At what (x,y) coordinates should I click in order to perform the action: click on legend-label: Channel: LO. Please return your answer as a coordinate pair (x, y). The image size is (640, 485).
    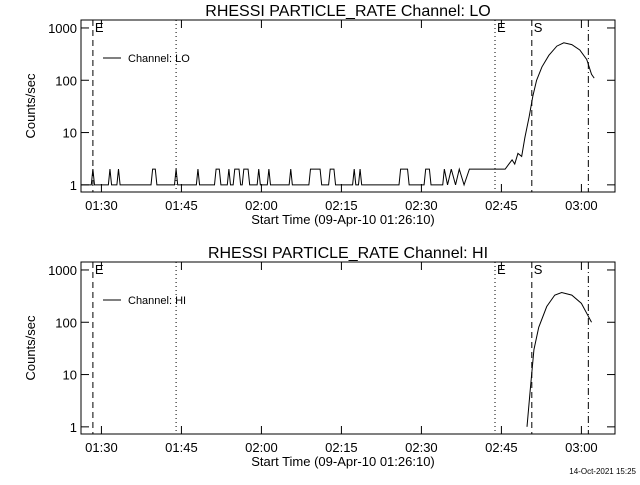
    Looking at the image, I should click on (159, 59).